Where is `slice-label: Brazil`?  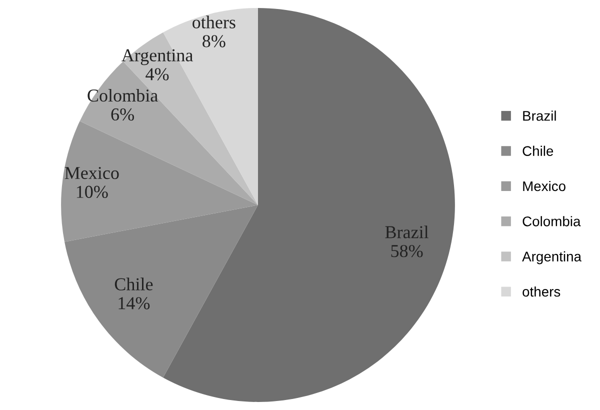
slice-label: Brazil is located at coordinates (406, 232).